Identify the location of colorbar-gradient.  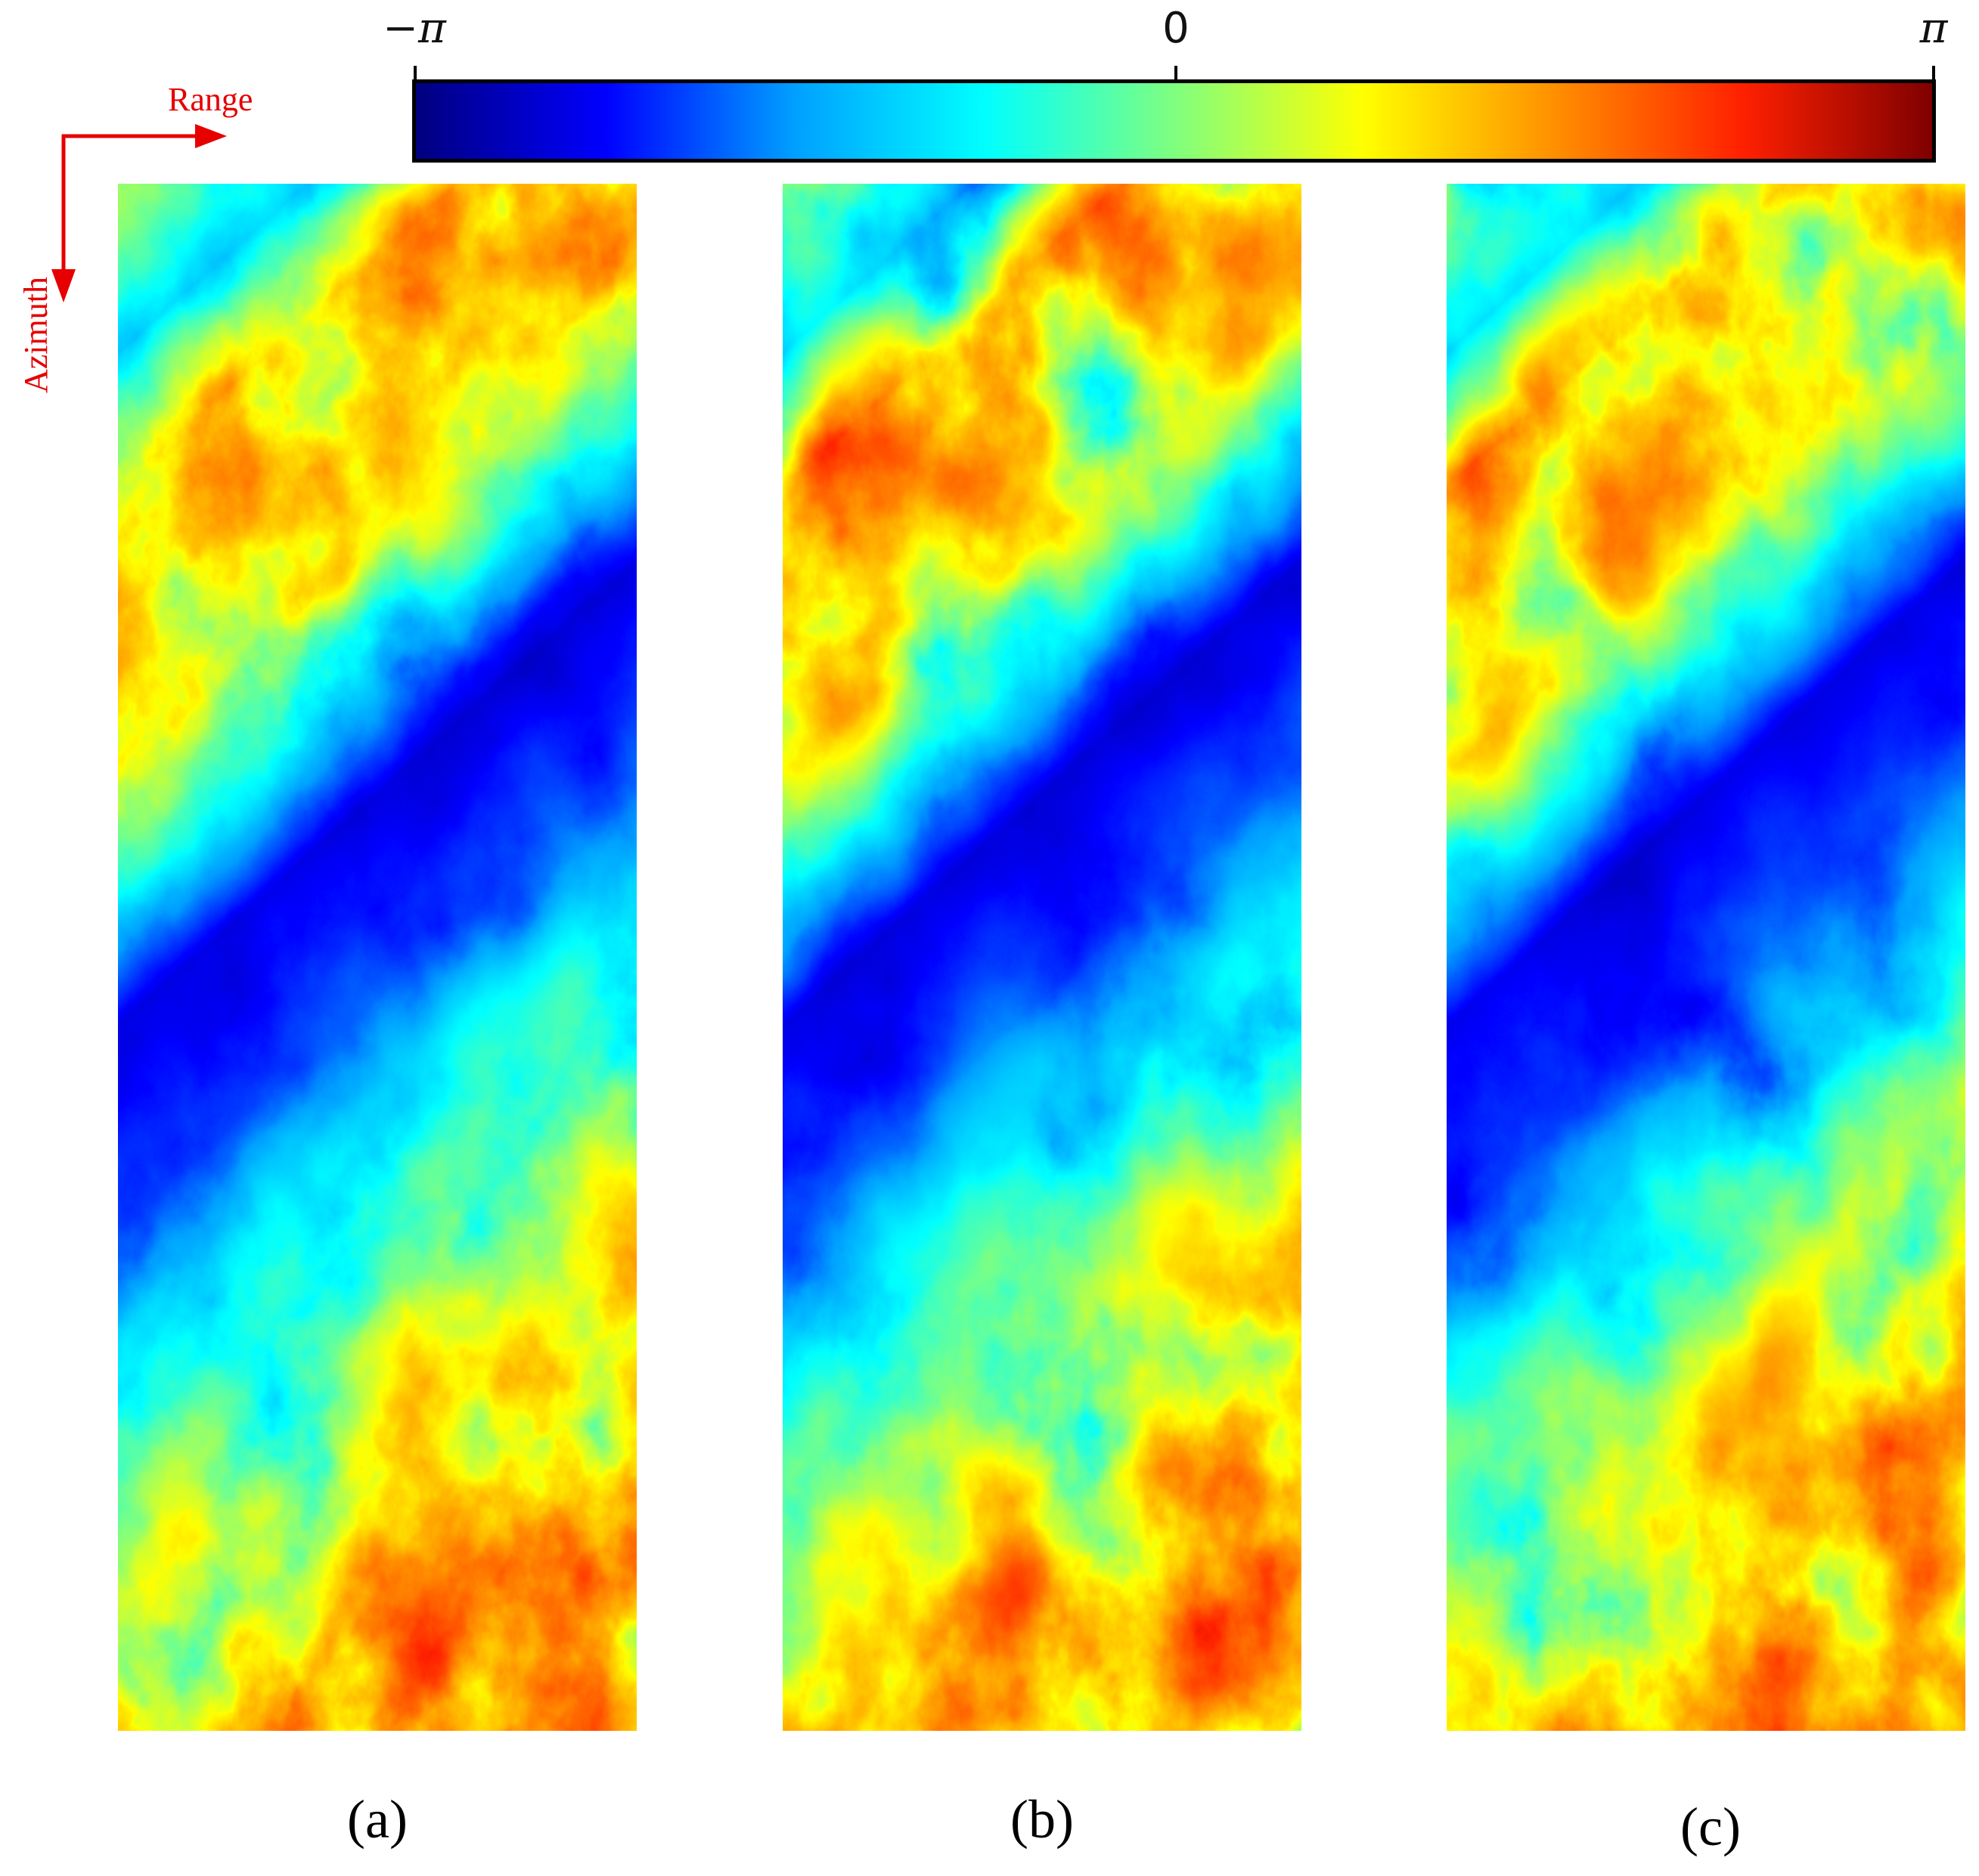
(1174, 121).